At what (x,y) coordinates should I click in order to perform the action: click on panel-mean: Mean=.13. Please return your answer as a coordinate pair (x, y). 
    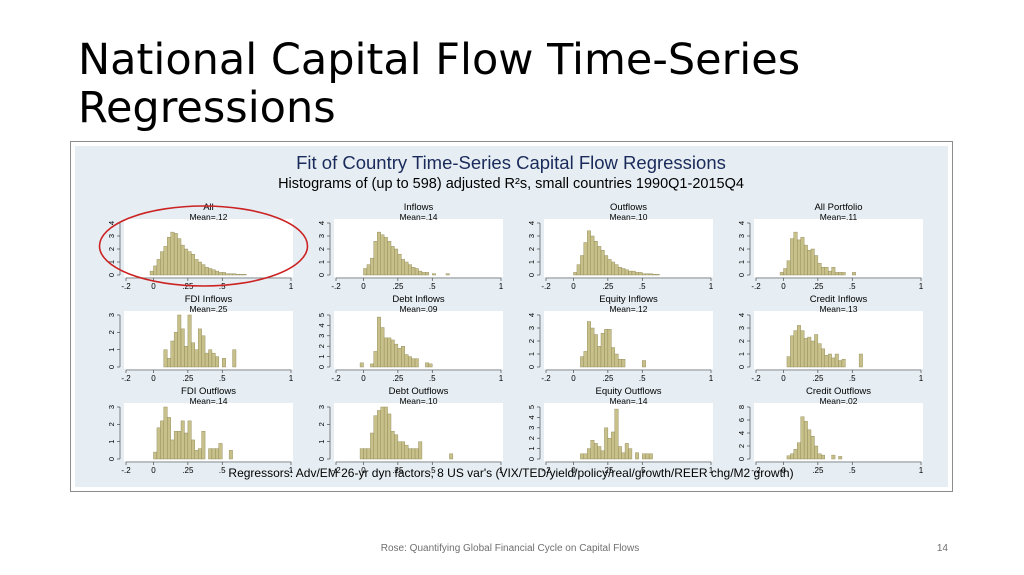
    Looking at the image, I should click on (838, 309).